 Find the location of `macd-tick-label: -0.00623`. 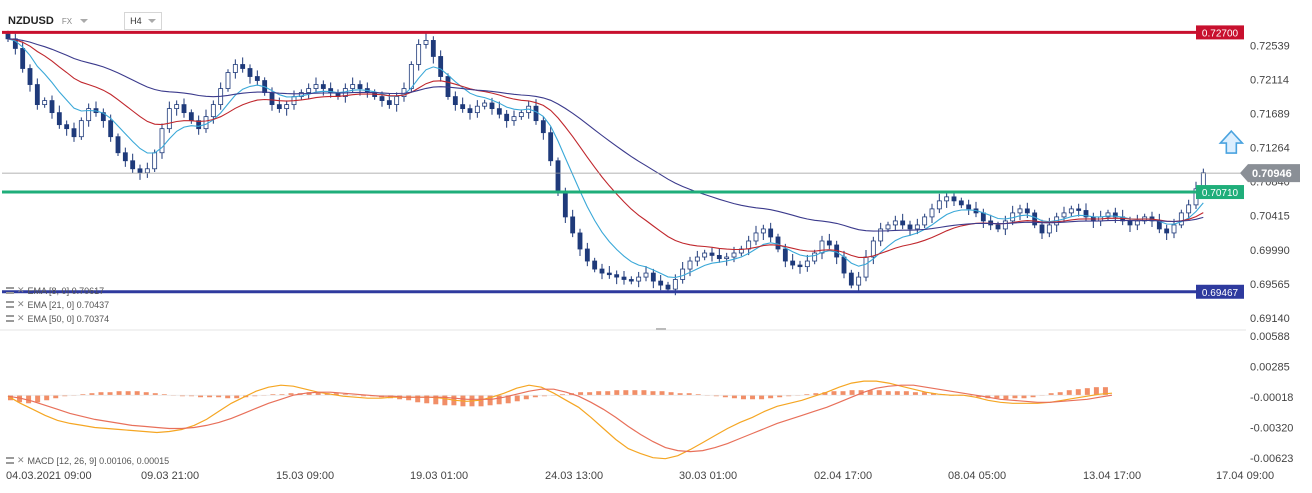

macd-tick-label: -0.00623 is located at coordinates (1271, 459).